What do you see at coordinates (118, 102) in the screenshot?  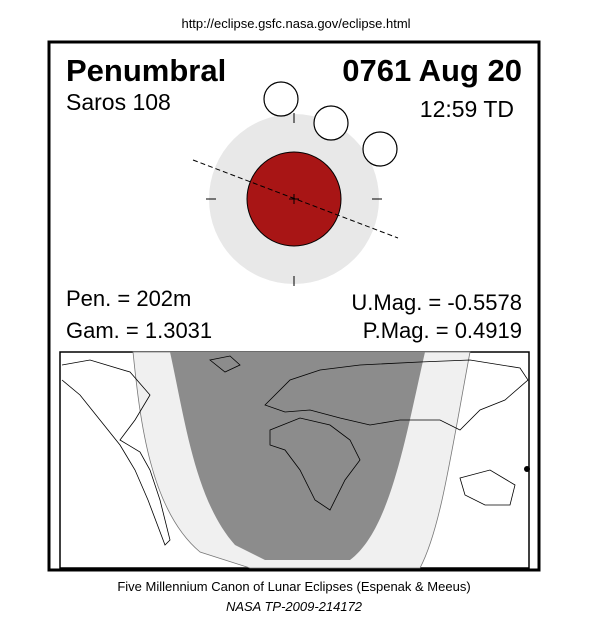 I see `saros: Saros 108` at bounding box center [118, 102].